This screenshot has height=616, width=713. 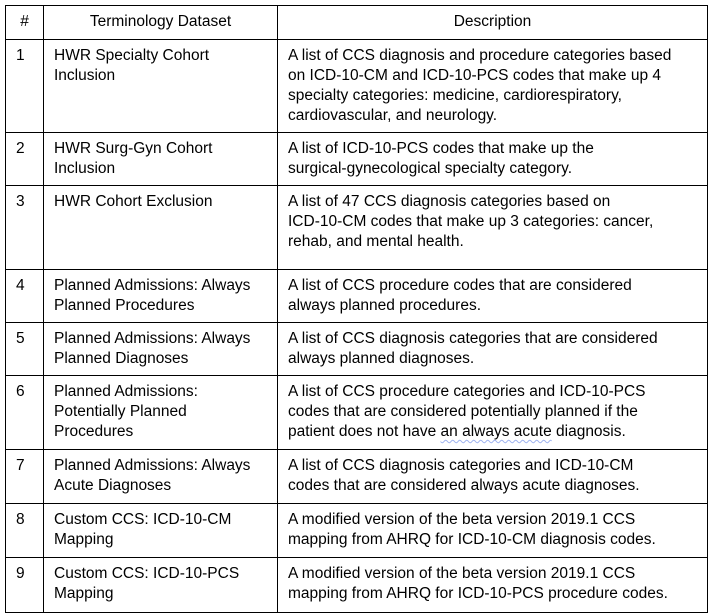 What do you see at coordinates (20, 391) in the screenshot?
I see `row-num: 6` at bounding box center [20, 391].